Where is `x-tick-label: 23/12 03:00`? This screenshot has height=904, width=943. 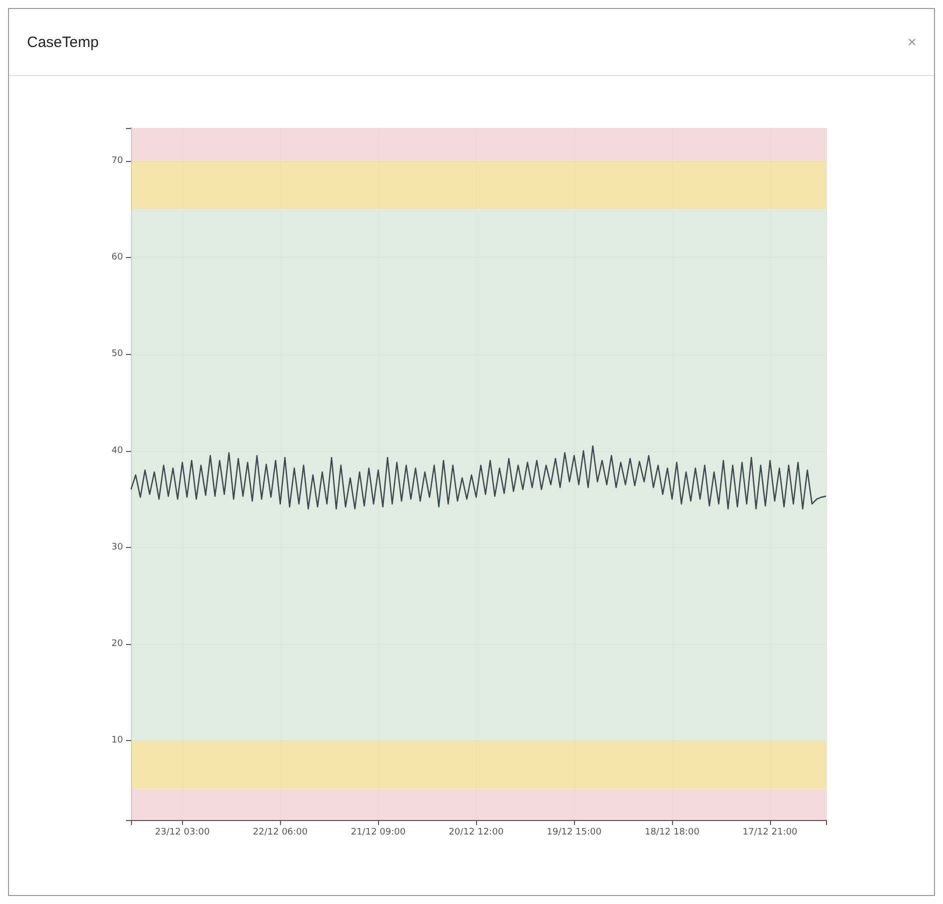 x-tick-label: 23/12 03:00 is located at coordinates (182, 833).